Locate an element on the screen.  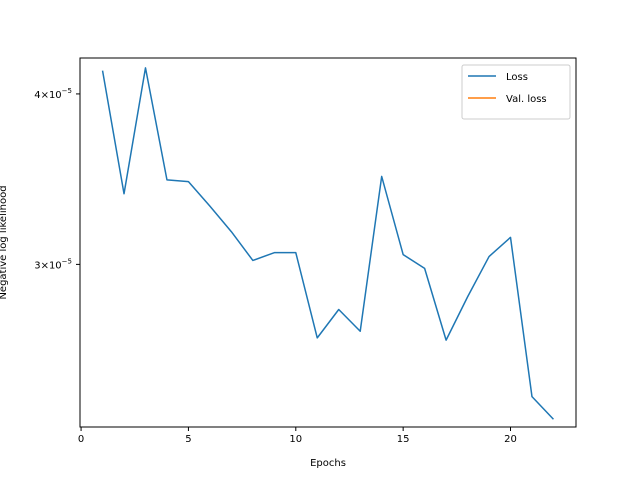
legend-label: Loss is located at coordinates (517, 77).